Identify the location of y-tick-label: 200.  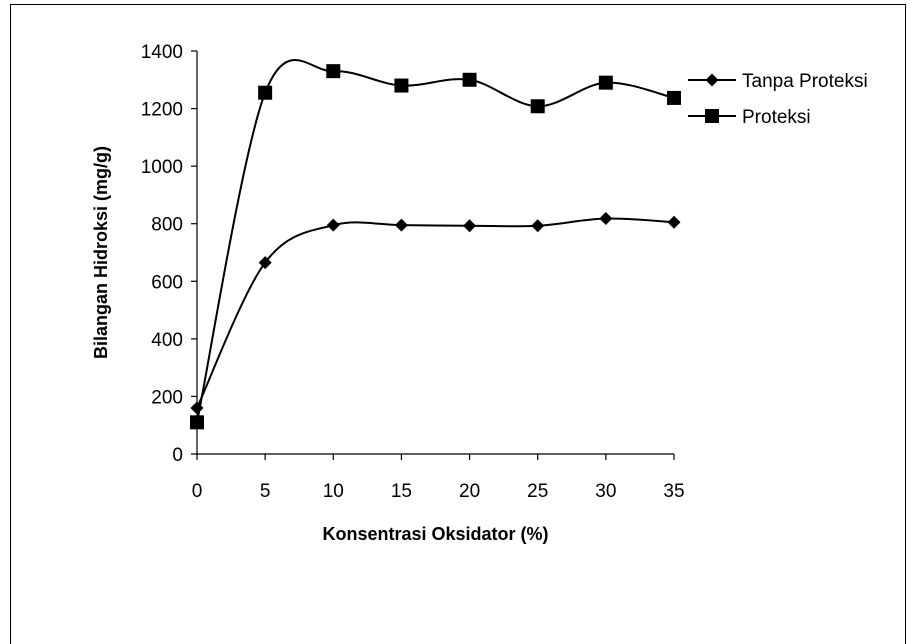
(167, 397).